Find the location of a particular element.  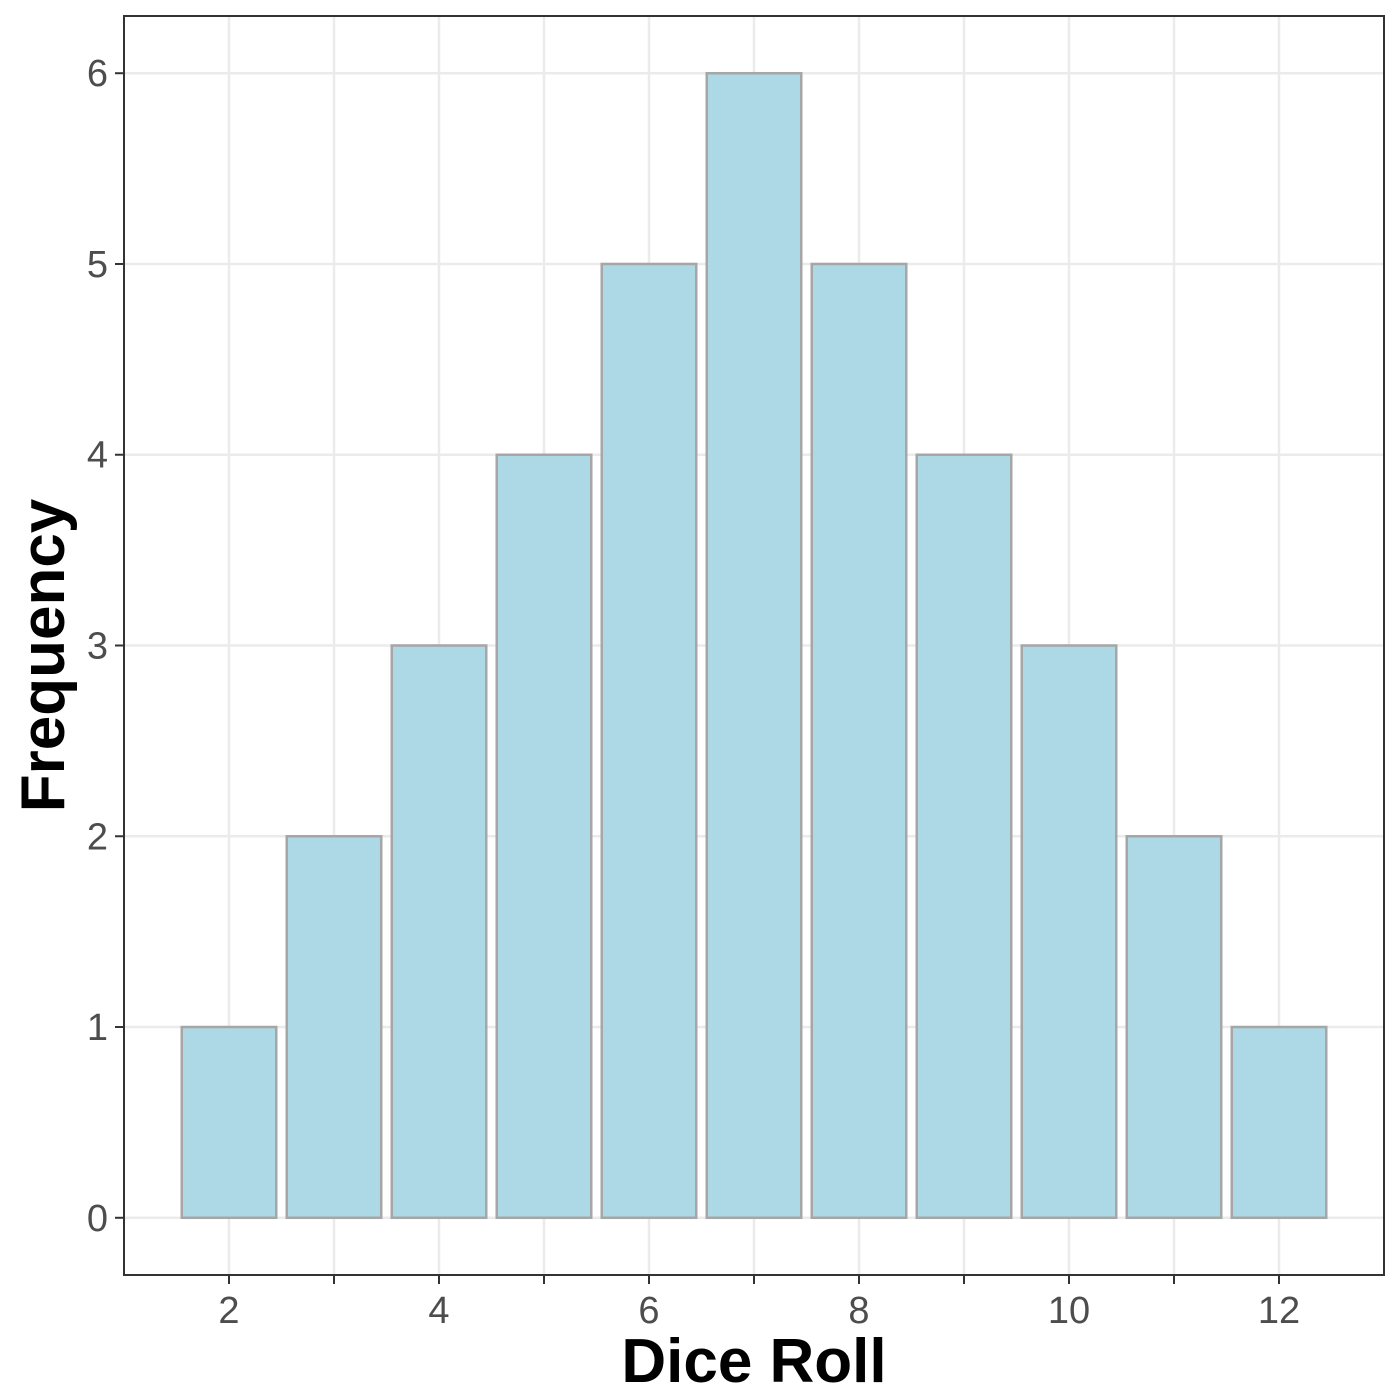

x-tick-label: 4 is located at coordinates (438, 1311).